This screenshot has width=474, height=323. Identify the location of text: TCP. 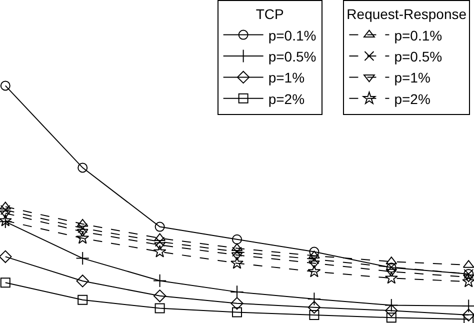
(270, 14).